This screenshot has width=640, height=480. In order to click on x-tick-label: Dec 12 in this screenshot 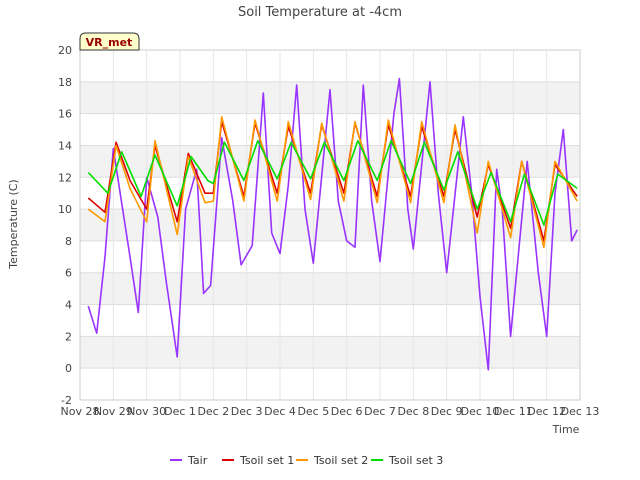, I will do `click(546, 411)`.